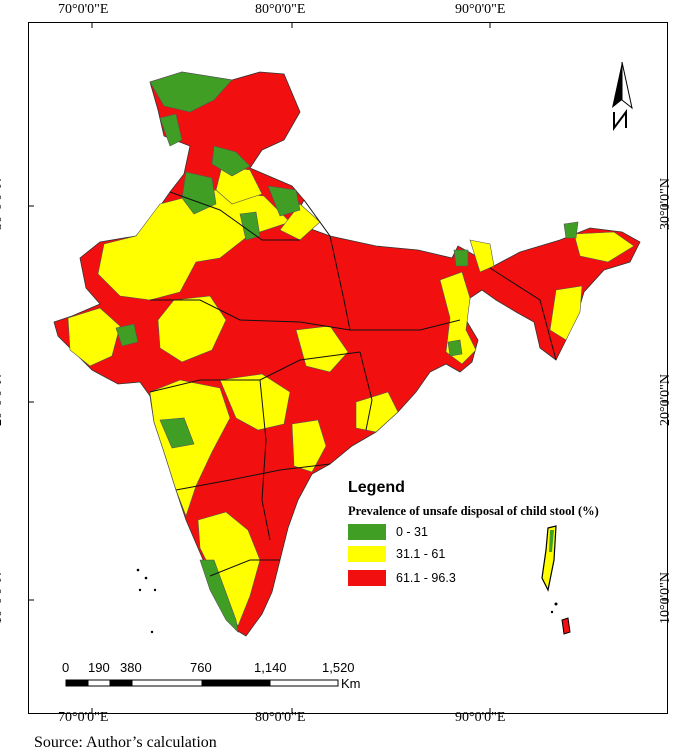 The height and width of the screenshot is (752, 696). I want to click on legend-swatch-mid, so click(367, 554).